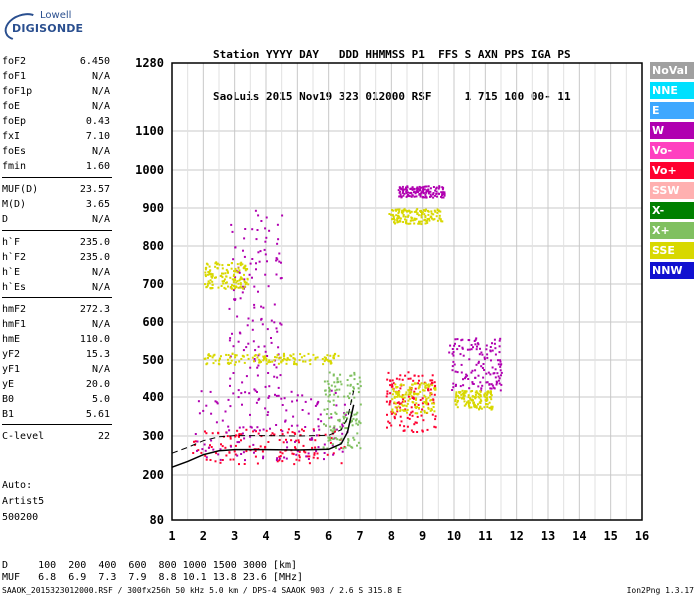 The height and width of the screenshot is (600, 700). Describe the element at coordinates (56, 15) in the screenshot. I see `logo-lowell: Lowell` at that location.